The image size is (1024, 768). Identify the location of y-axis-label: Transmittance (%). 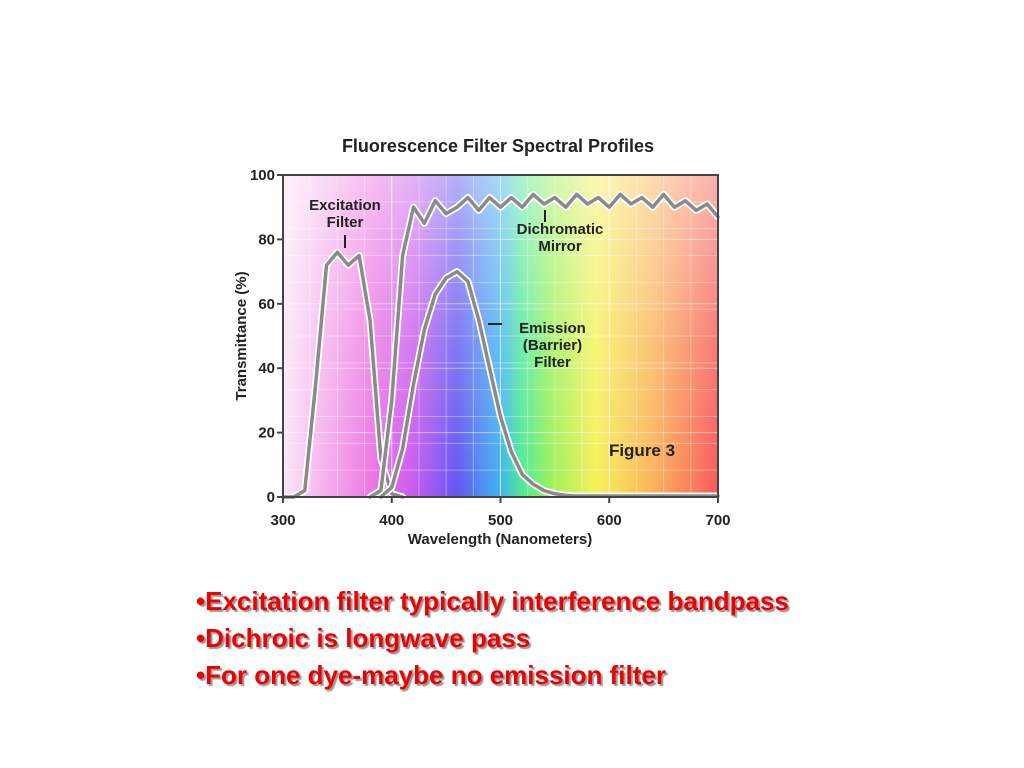
(241, 335).